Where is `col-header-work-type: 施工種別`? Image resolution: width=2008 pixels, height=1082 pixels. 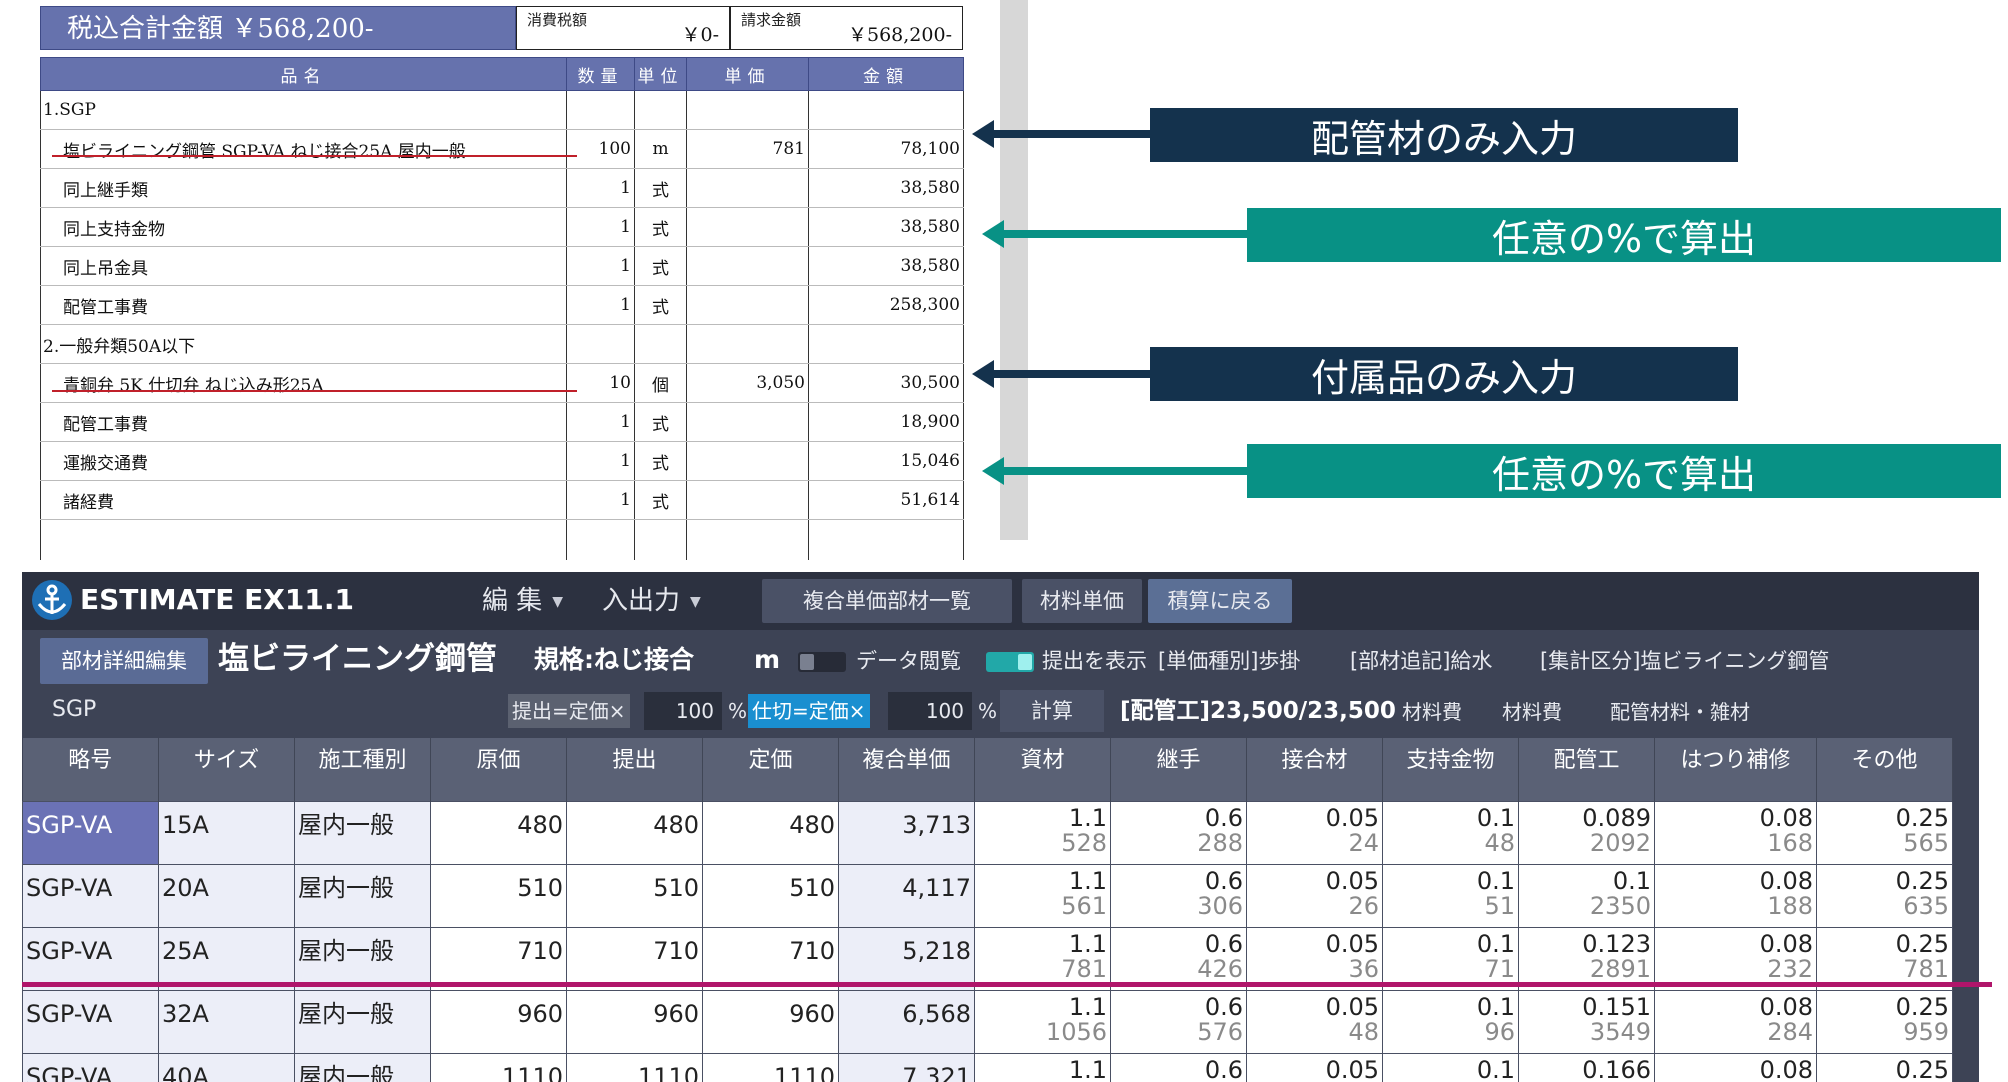
col-header-work-type: 施工種別 is located at coordinates (362, 770).